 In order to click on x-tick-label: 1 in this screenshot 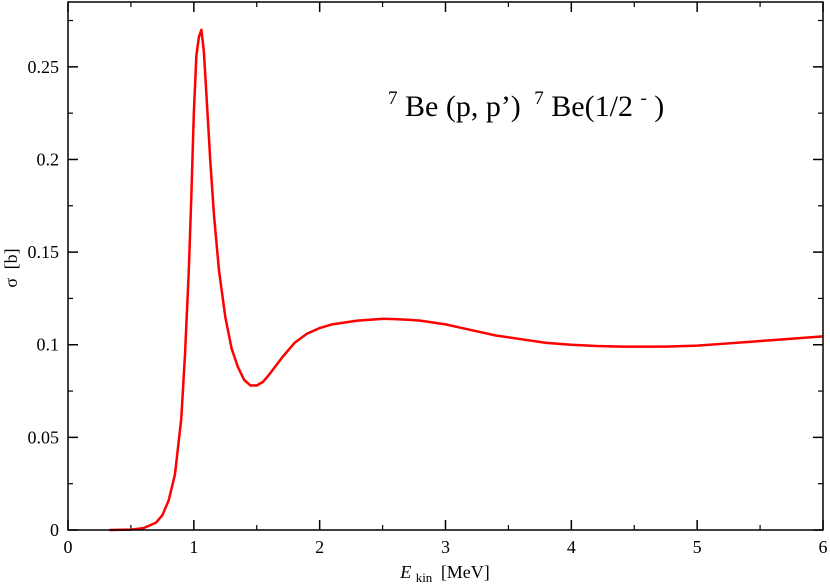, I will do `click(193, 547)`.